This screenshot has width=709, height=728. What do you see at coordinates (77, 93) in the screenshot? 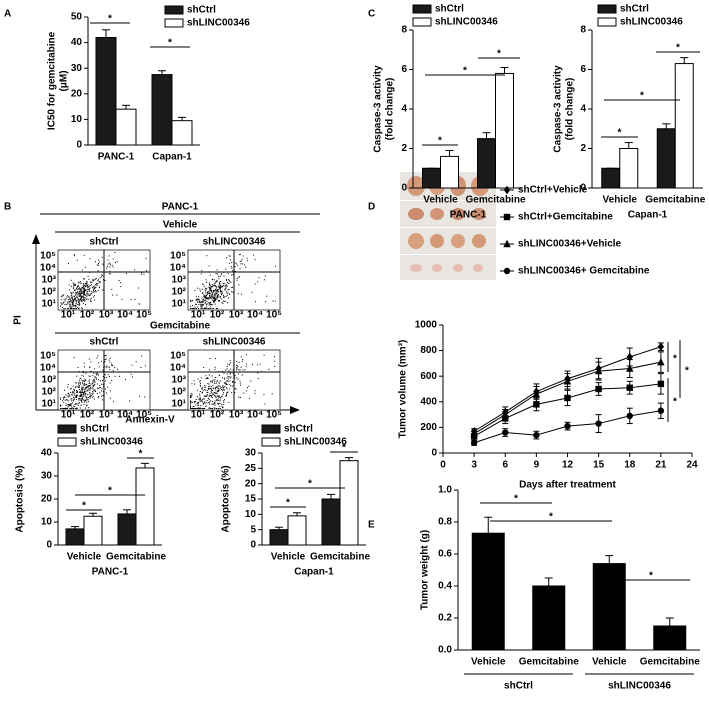
I see `y-tick-label: 20` at bounding box center [77, 93].